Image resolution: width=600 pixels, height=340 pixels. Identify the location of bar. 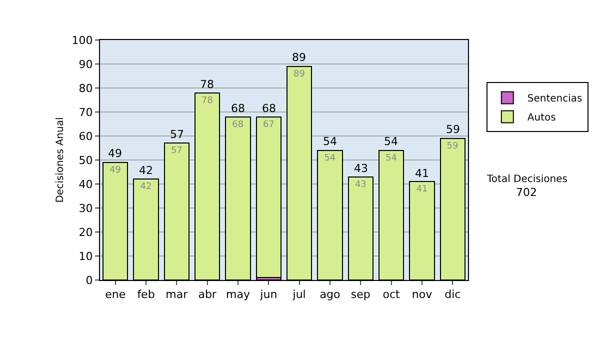
(269, 197).